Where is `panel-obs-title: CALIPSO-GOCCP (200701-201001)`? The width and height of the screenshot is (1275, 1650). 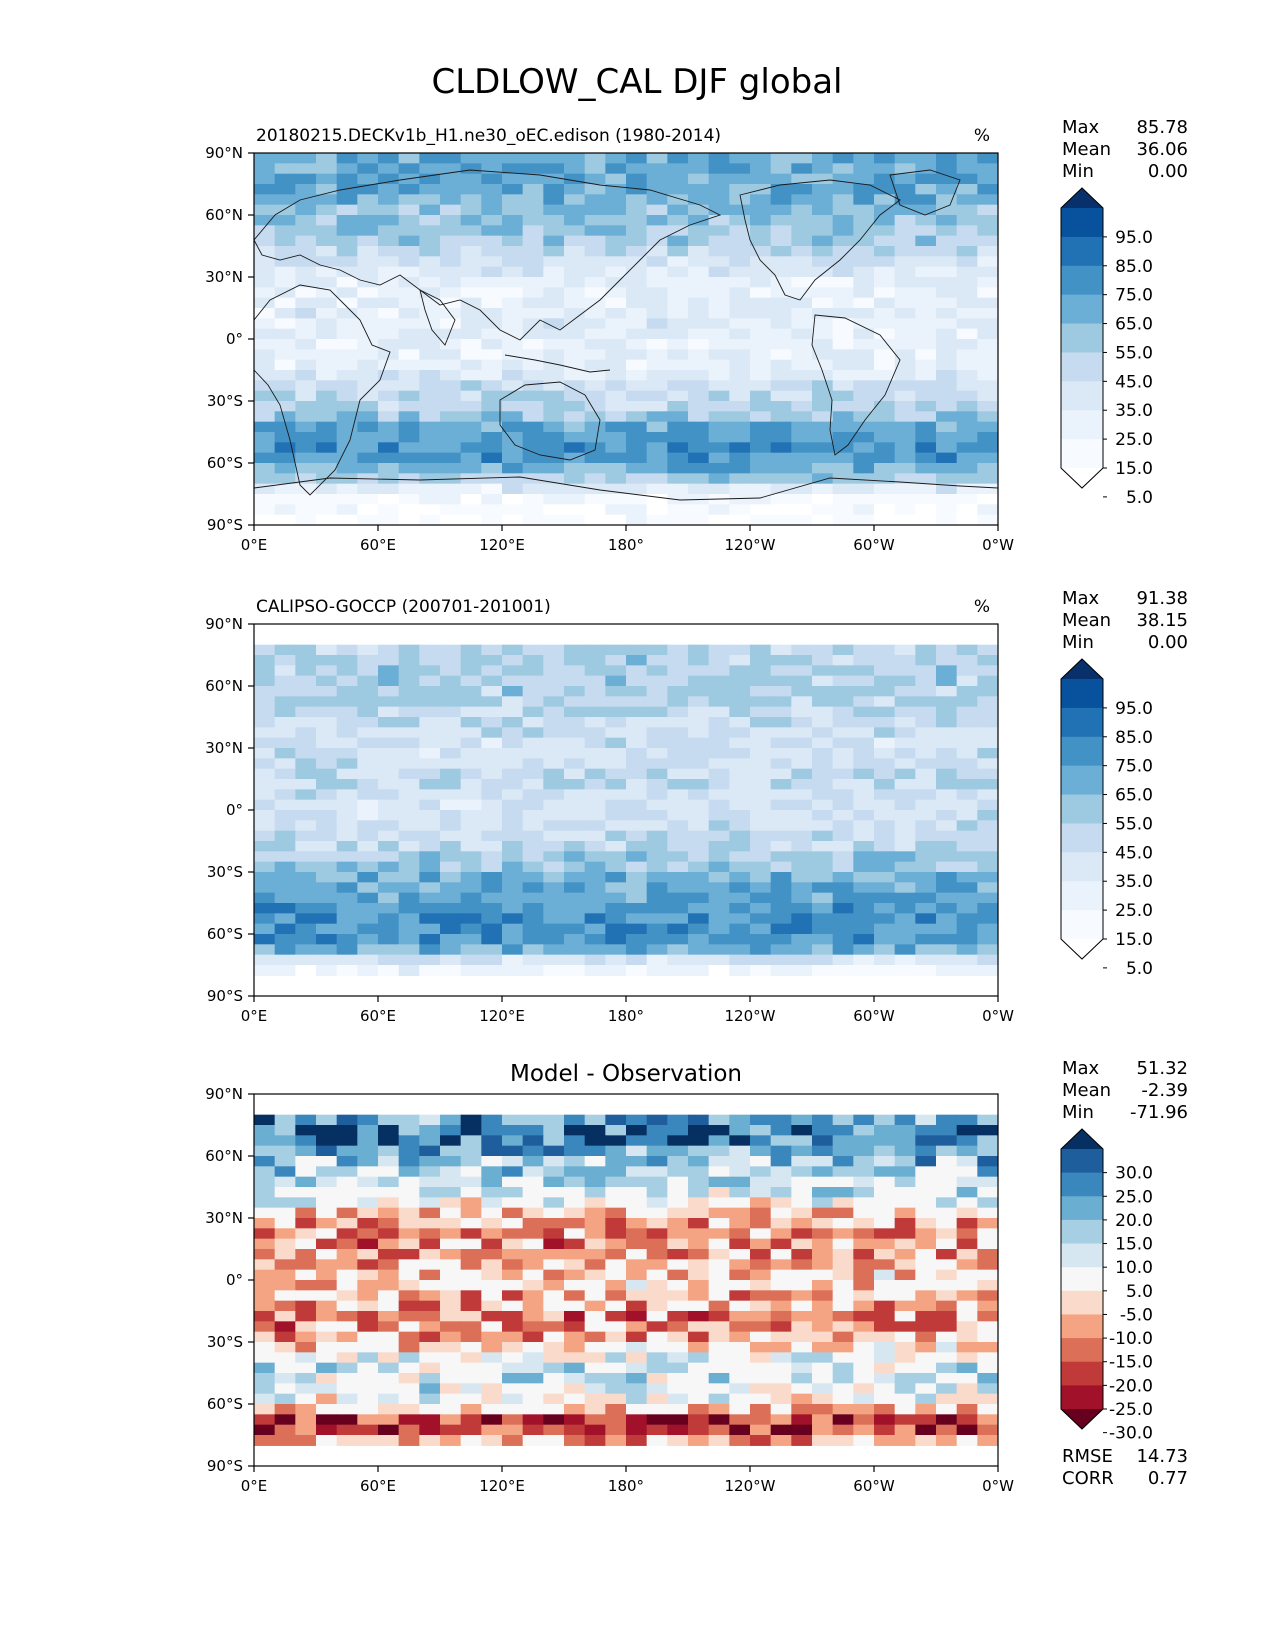
panel-obs-title: CALIPSO-GOCCP (200701-201001) is located at coordinates (403, 607).